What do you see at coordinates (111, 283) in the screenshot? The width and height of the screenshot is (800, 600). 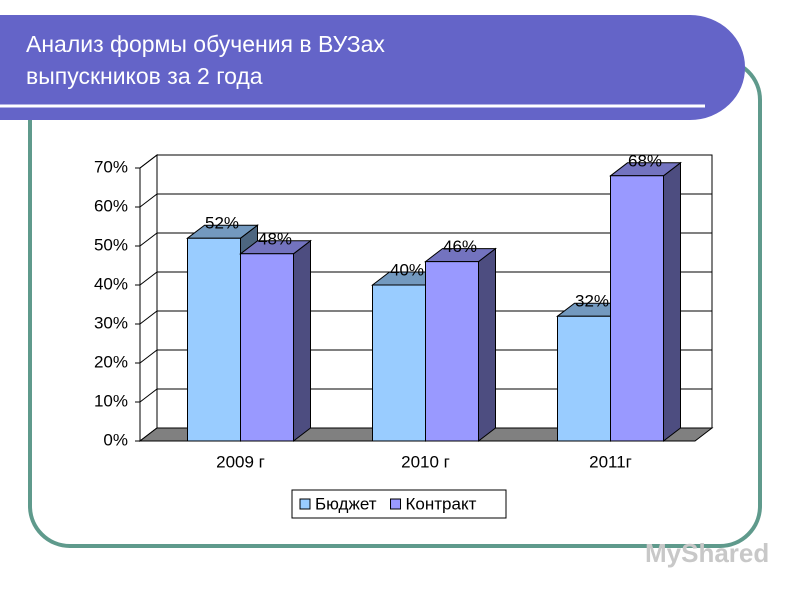 I see `y-tick-label: 40%` at bounding box center [111, 283].